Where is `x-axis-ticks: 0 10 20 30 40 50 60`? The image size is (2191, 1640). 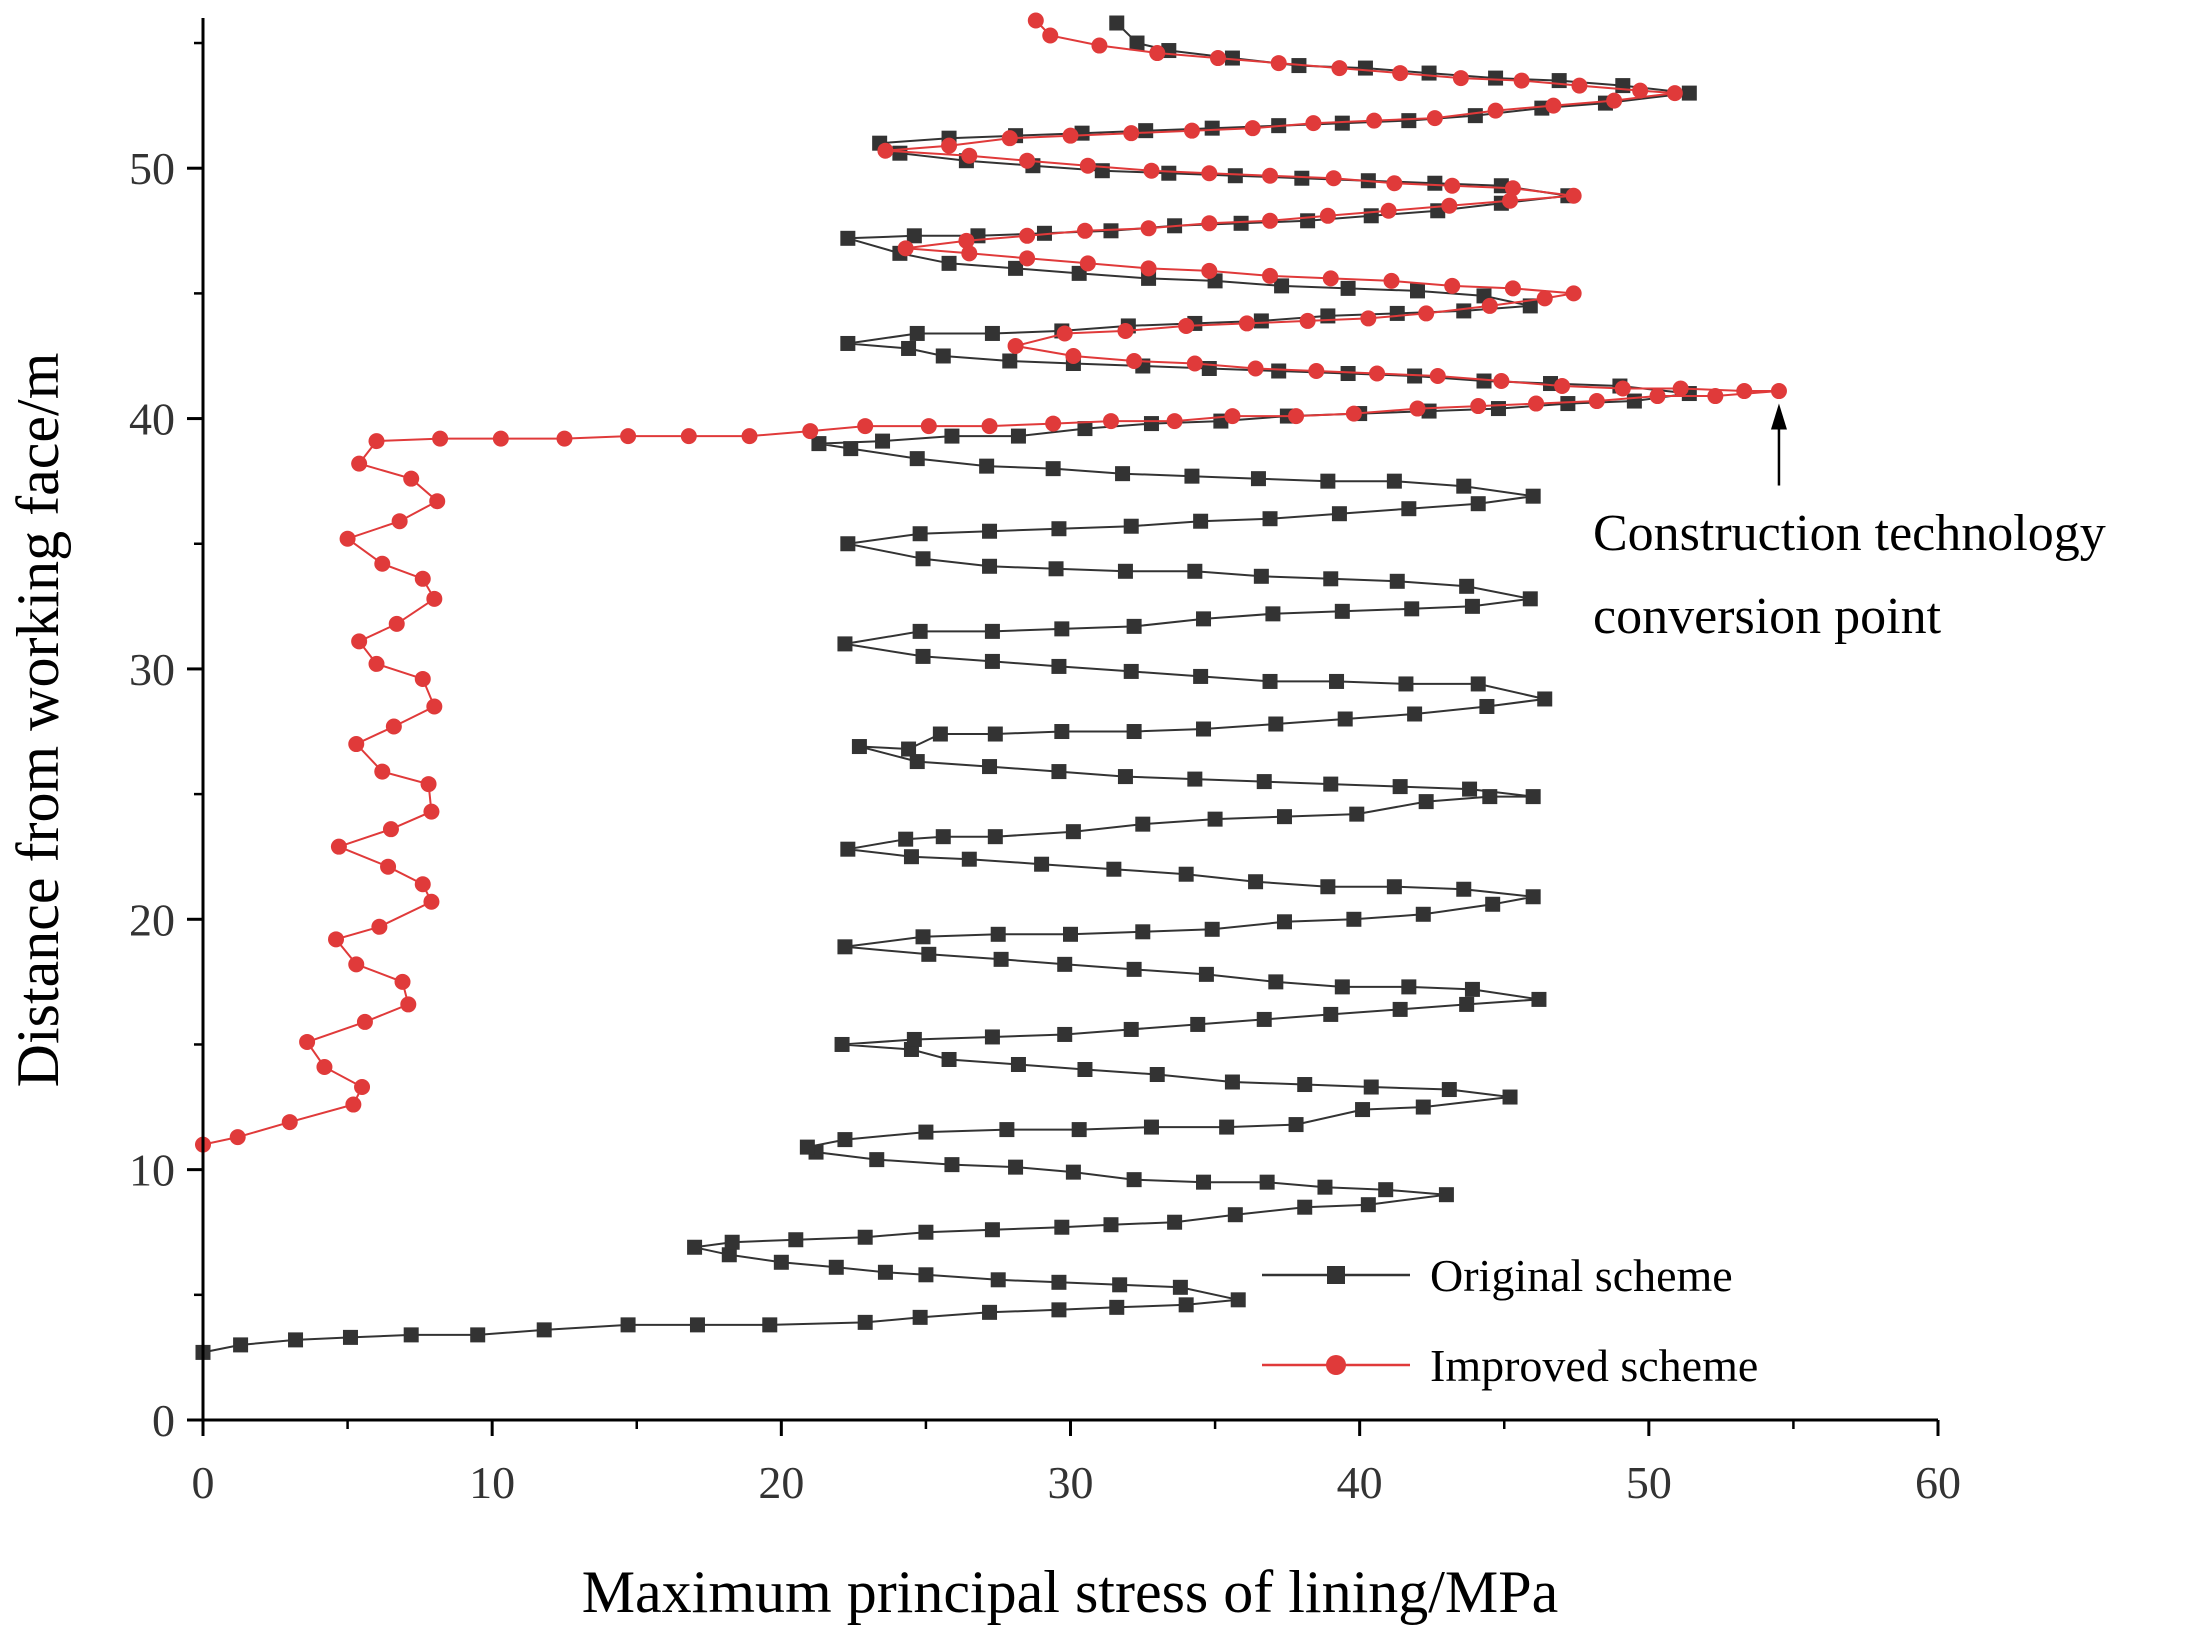 x-axis-ticks: 0 10 20 30 40 50 60 is located at coordinates (1076, 1464).